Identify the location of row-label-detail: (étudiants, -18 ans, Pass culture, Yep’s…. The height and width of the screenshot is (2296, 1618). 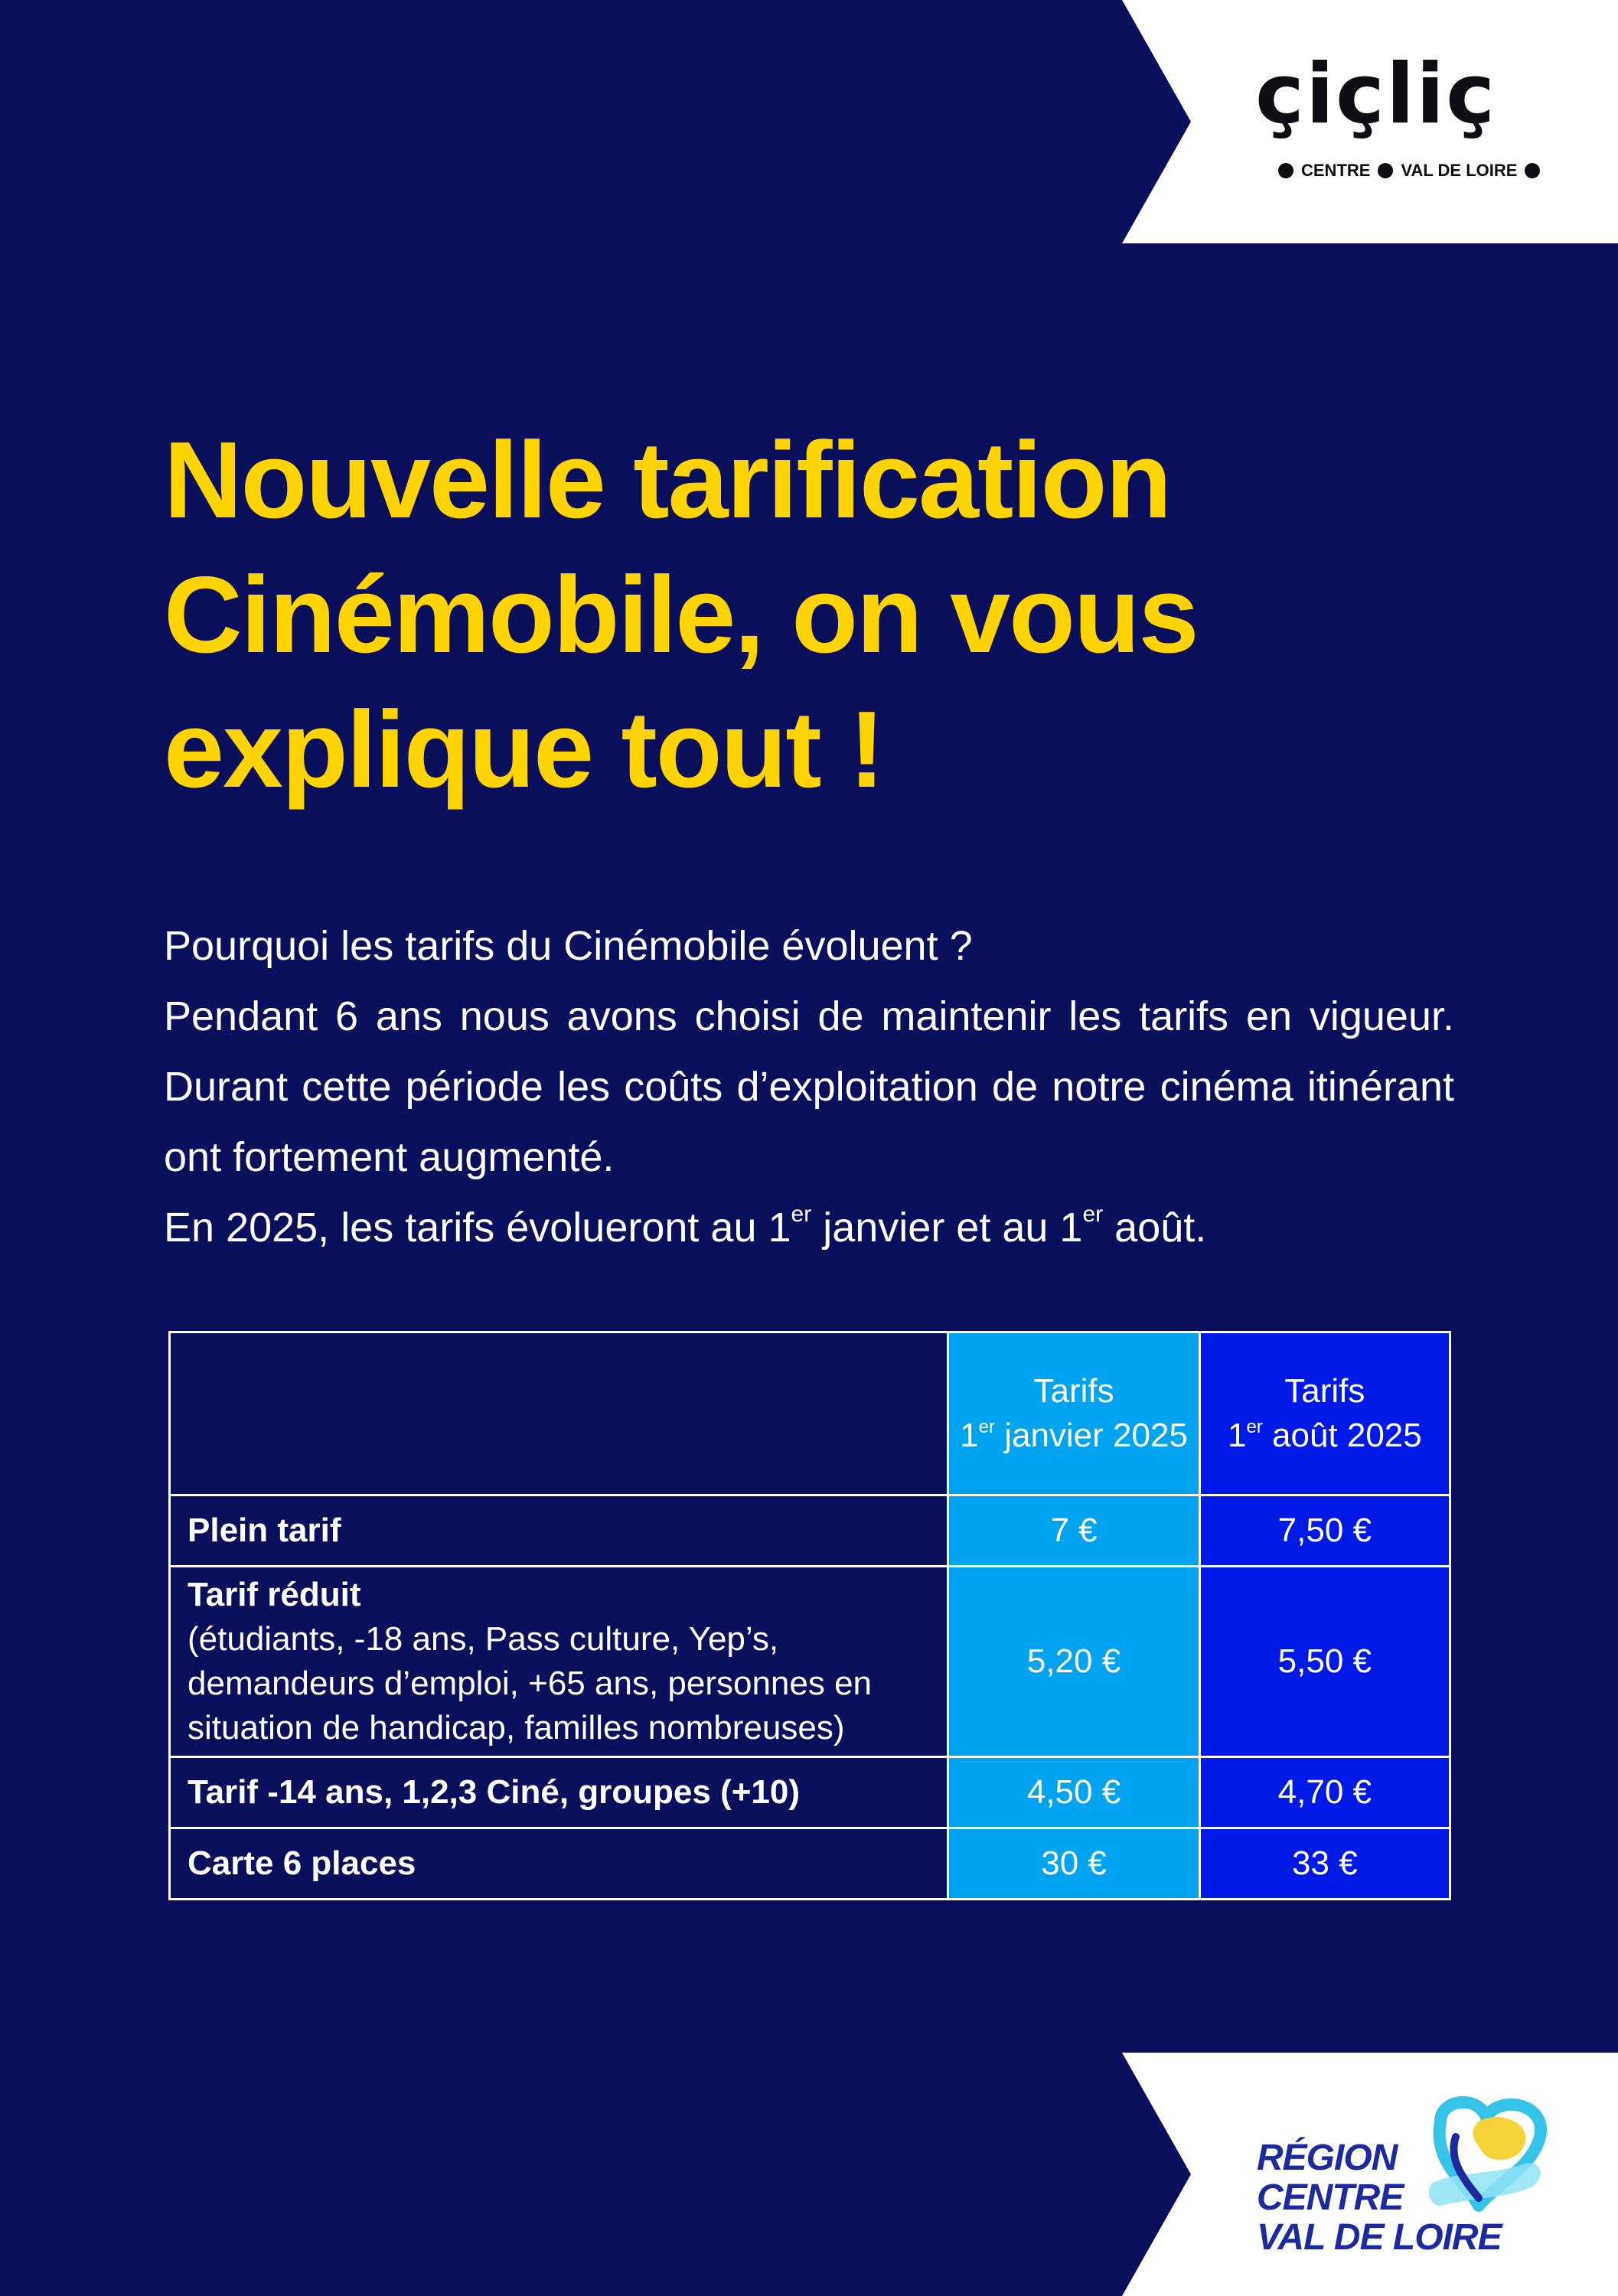
(483, 1639).